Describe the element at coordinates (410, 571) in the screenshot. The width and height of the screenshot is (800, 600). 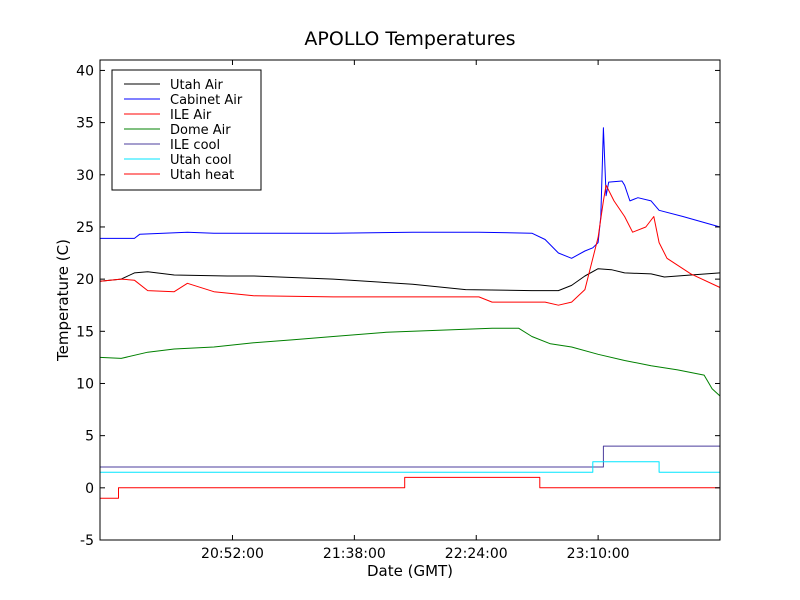
I see `x-axis-label: Date (GMT)` at that location.